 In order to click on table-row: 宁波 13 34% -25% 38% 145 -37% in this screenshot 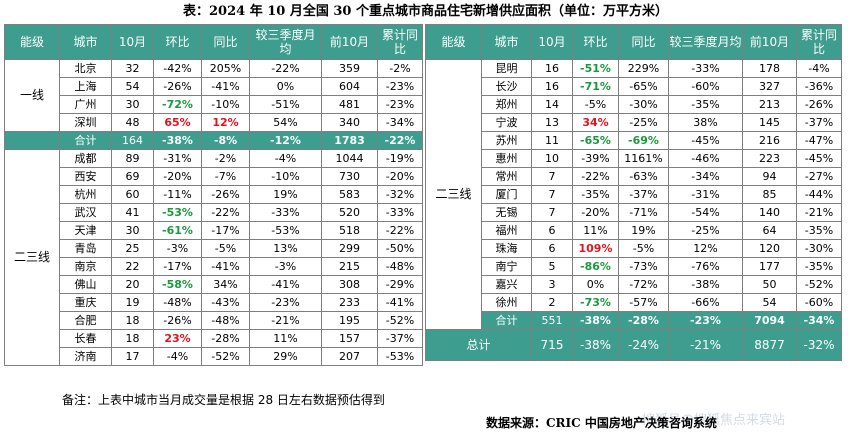, I will do `click(634, 122)`.